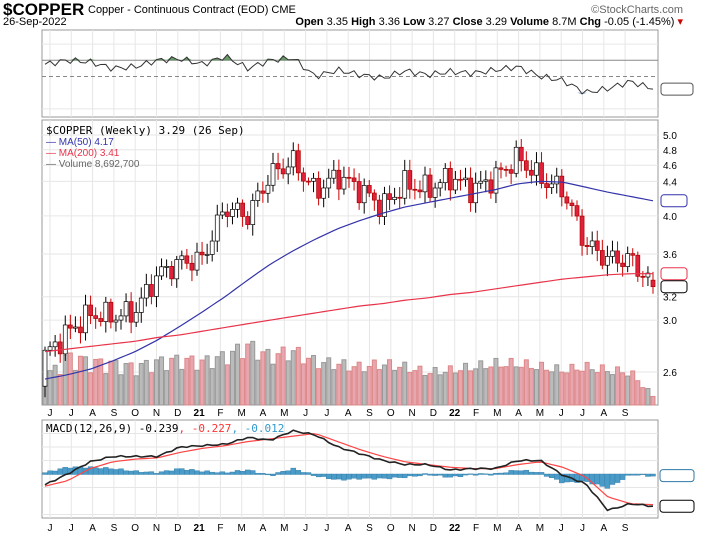 The image size is (705, 535). What do you see at coordinates (476, 413) in the screenshot?
I see `x-axis-label: F` at bounding box center [476, 413].